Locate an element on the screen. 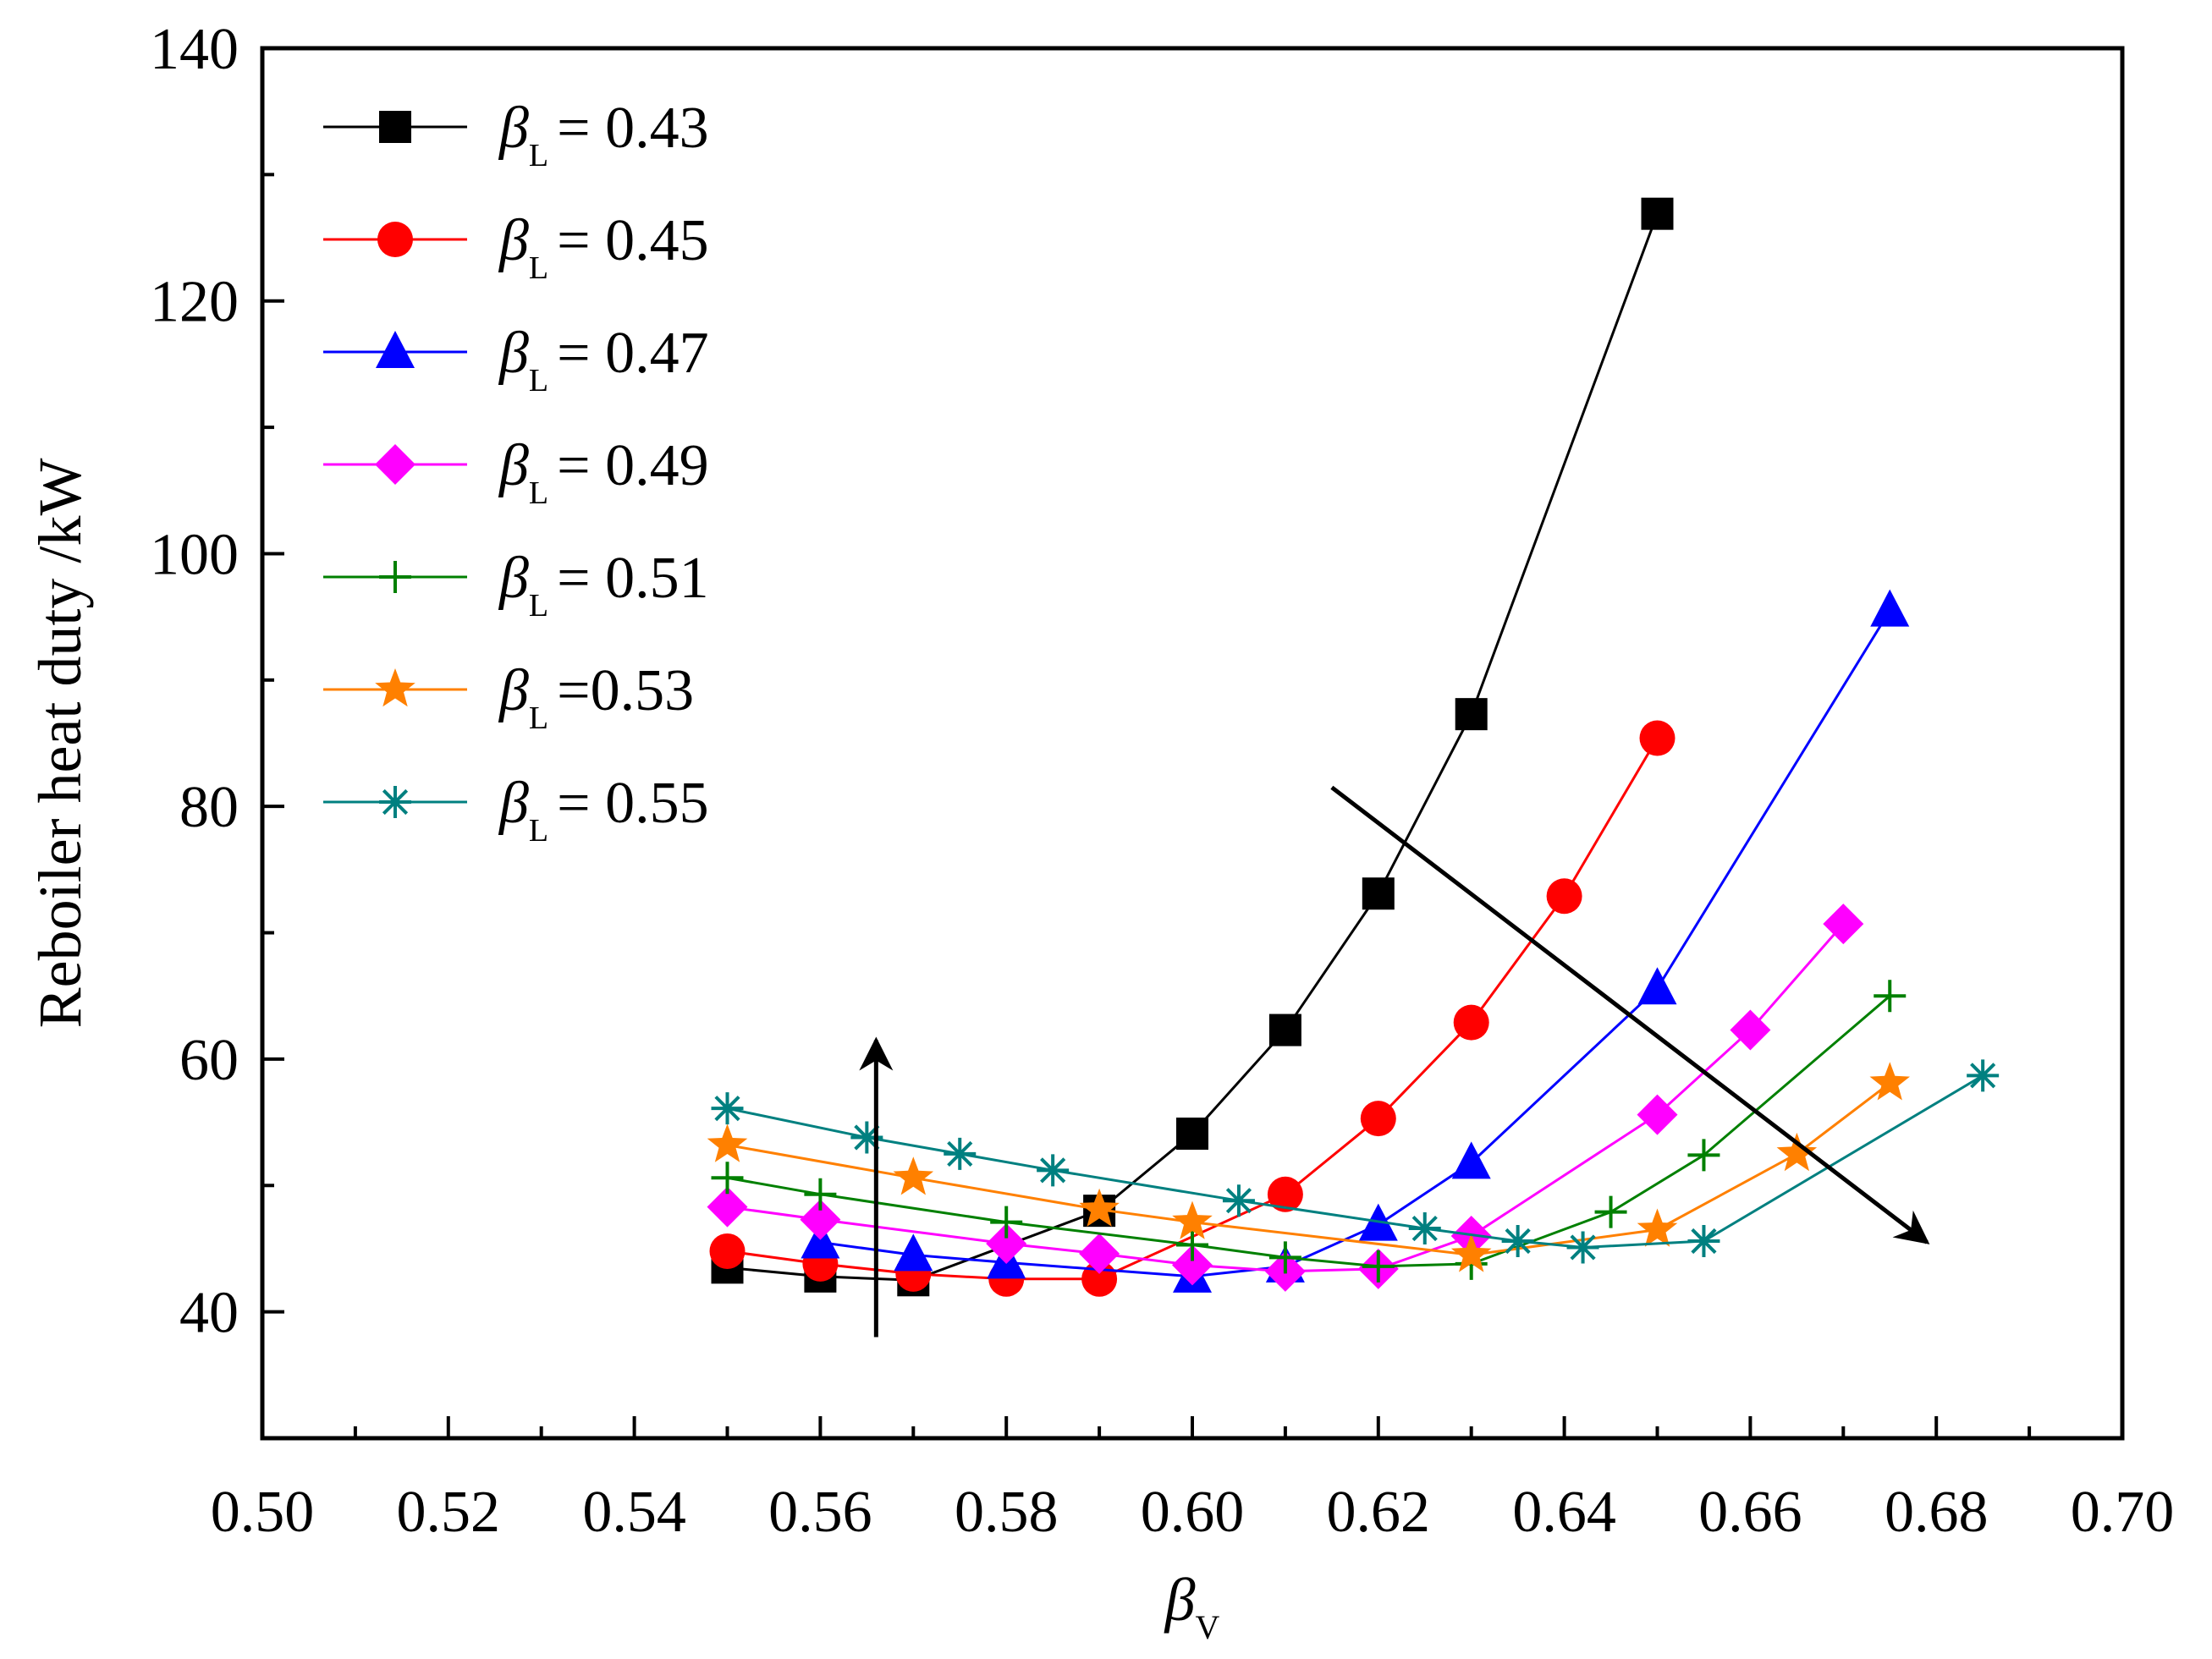 This screenshot has width=2212, height=1659. legend-item: βL = 0.51 is located at coordinates (516, 585).